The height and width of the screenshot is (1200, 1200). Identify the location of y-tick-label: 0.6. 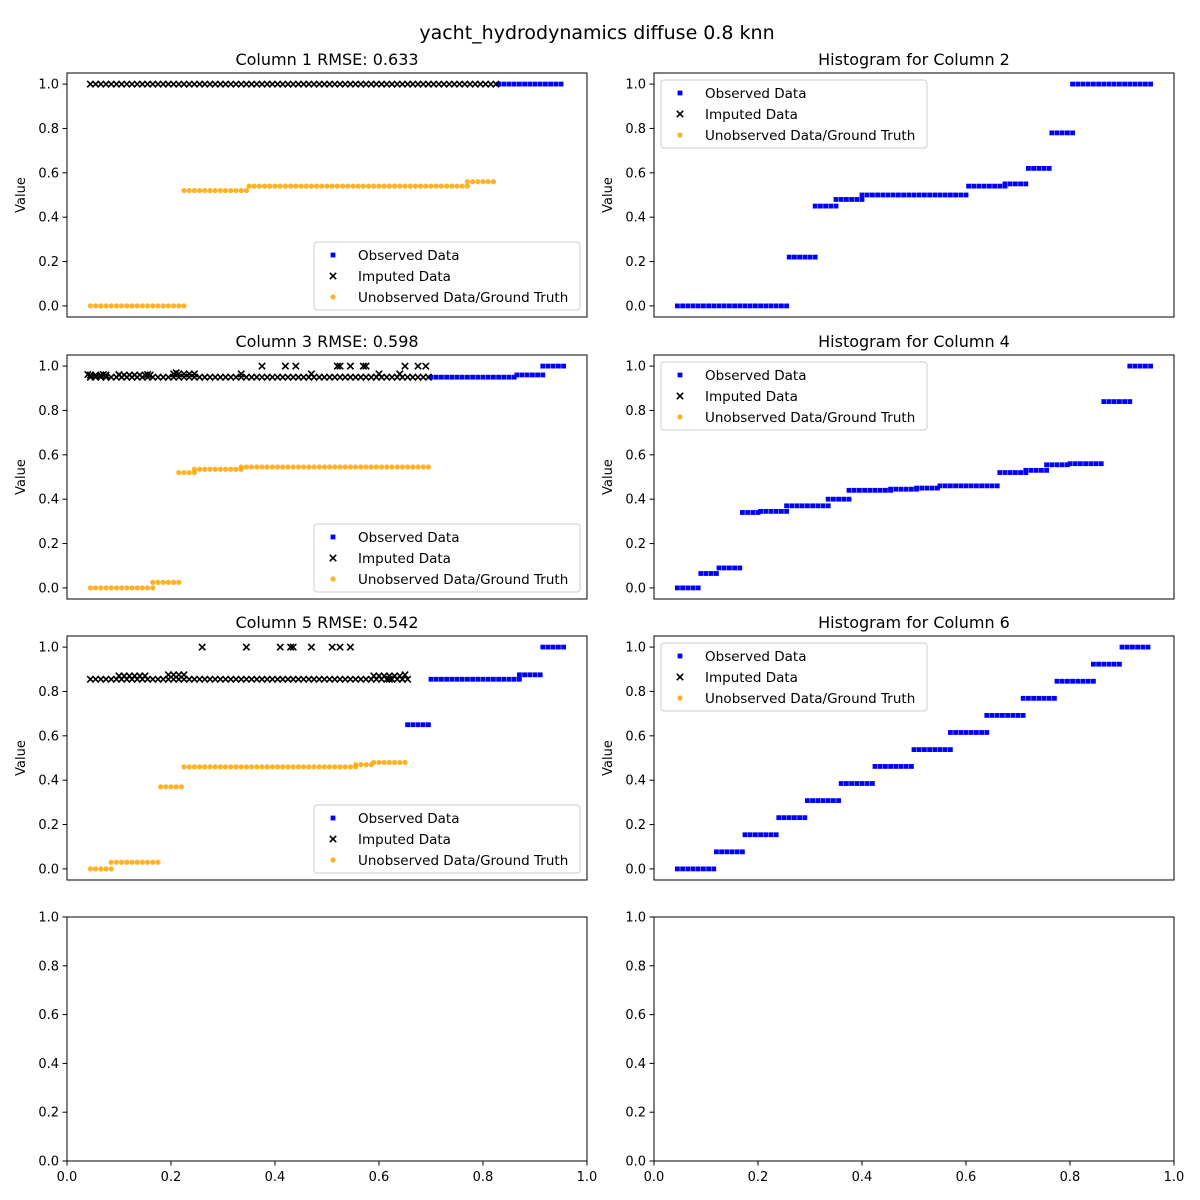
(48, 455).